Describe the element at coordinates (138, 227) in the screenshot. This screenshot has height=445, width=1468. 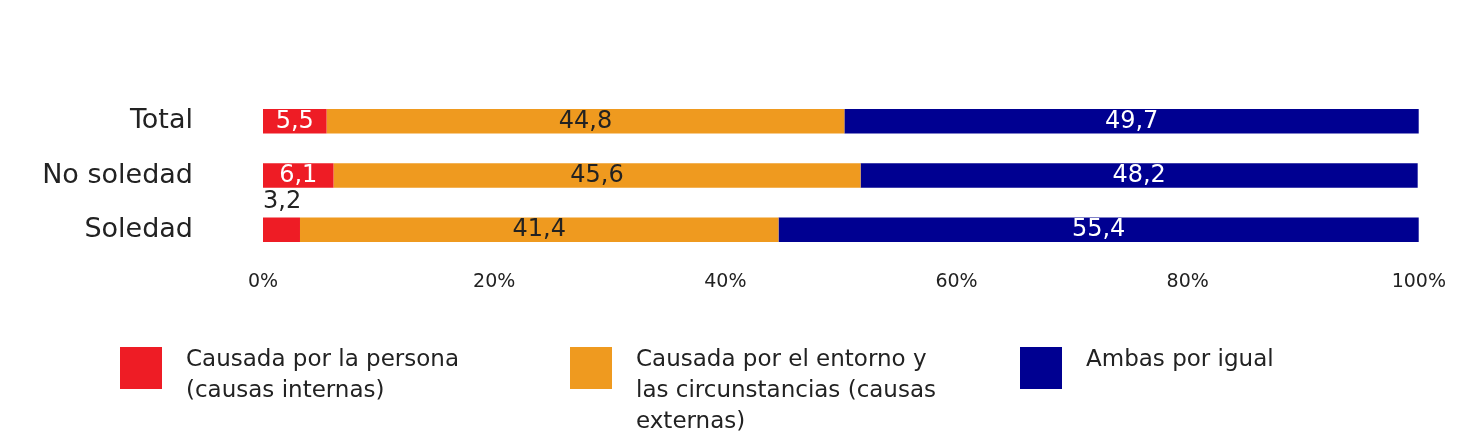
I see `y-tick-label: Soledad` at that location.